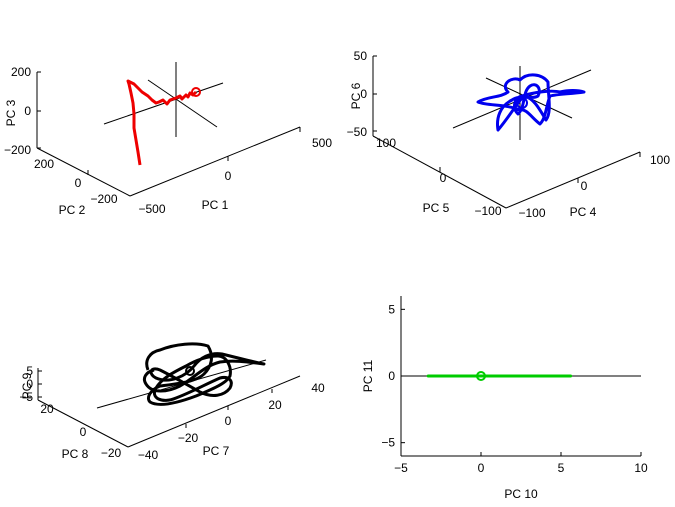 The width and height of the screenshot is (675, 507). Describe the element at coordinates (391, 309) in the screenshot. I see `y-tick-label: 5` at that location.